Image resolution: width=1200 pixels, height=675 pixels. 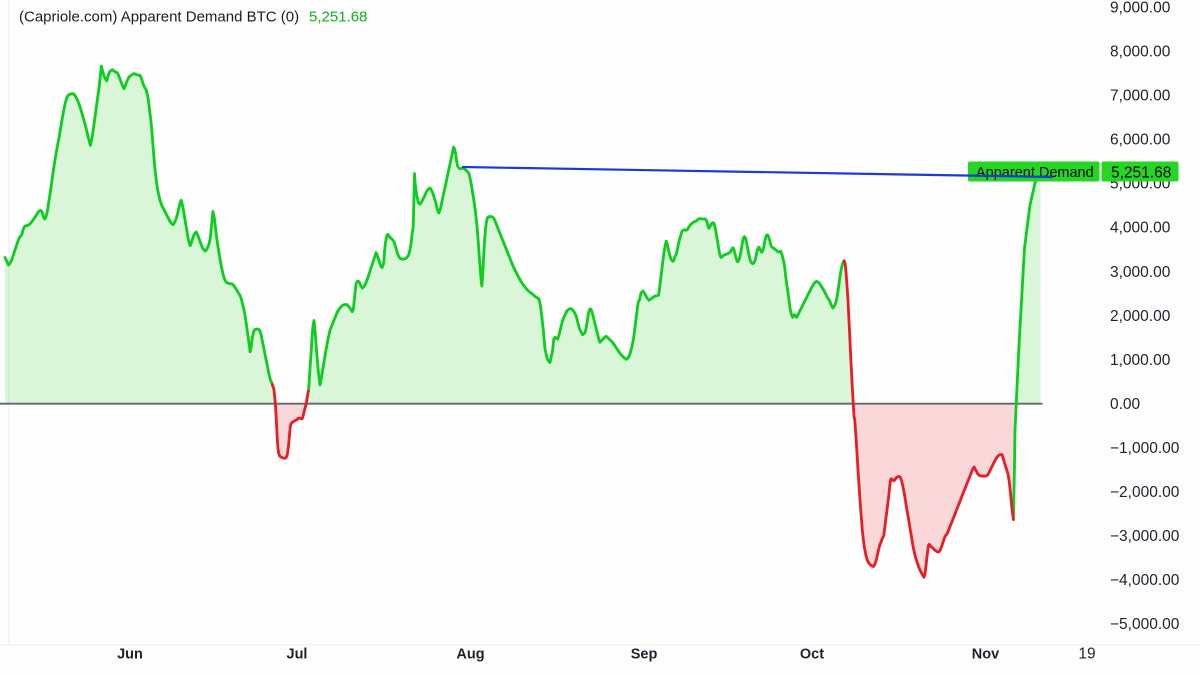 I want to click on svg-text: 4,000.00, so click(x=1140, y=228).